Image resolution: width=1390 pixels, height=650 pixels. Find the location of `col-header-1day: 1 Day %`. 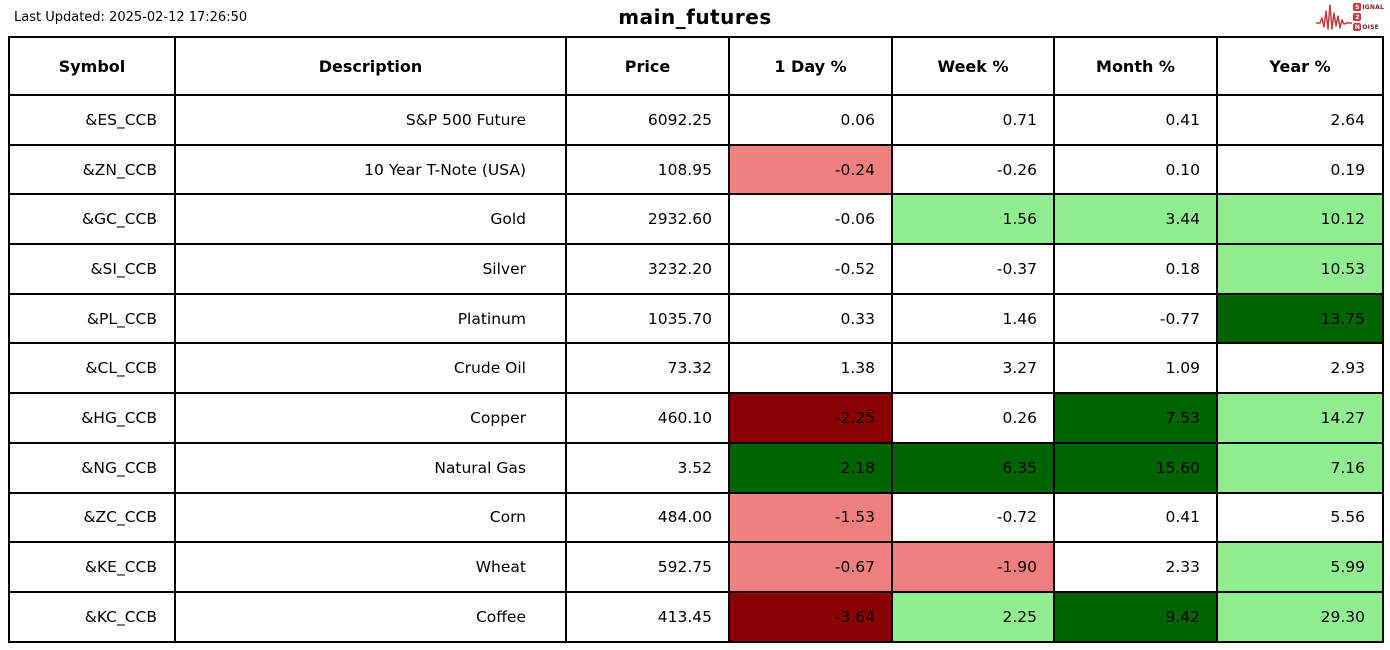

col-header-1day: 1 Day % is located at coordinates (810, 66).